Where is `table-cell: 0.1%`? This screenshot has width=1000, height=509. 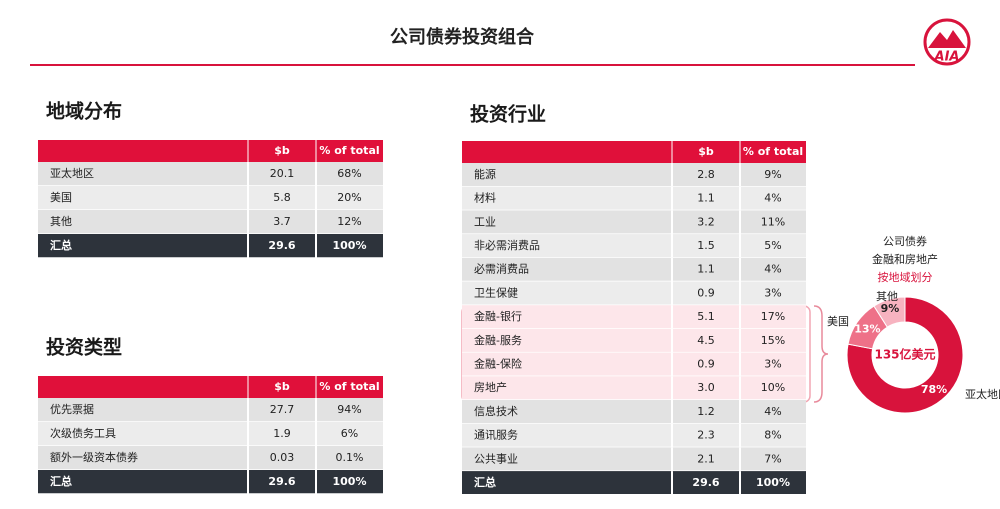
table-cell: 0.1% is located at coordinates (350, 457).